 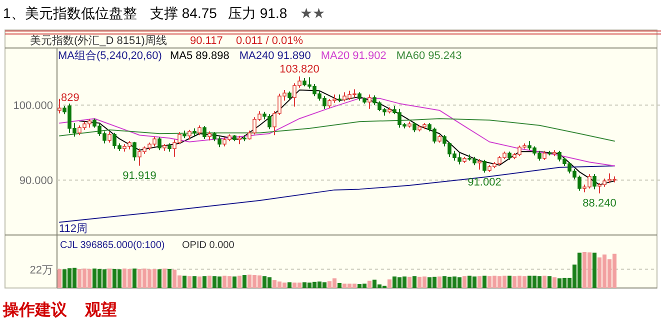 What do you see at coordinates (36, 181) in the screenshot?
I see `y-tick-label: 90.000` at bounding box center [36, 181].